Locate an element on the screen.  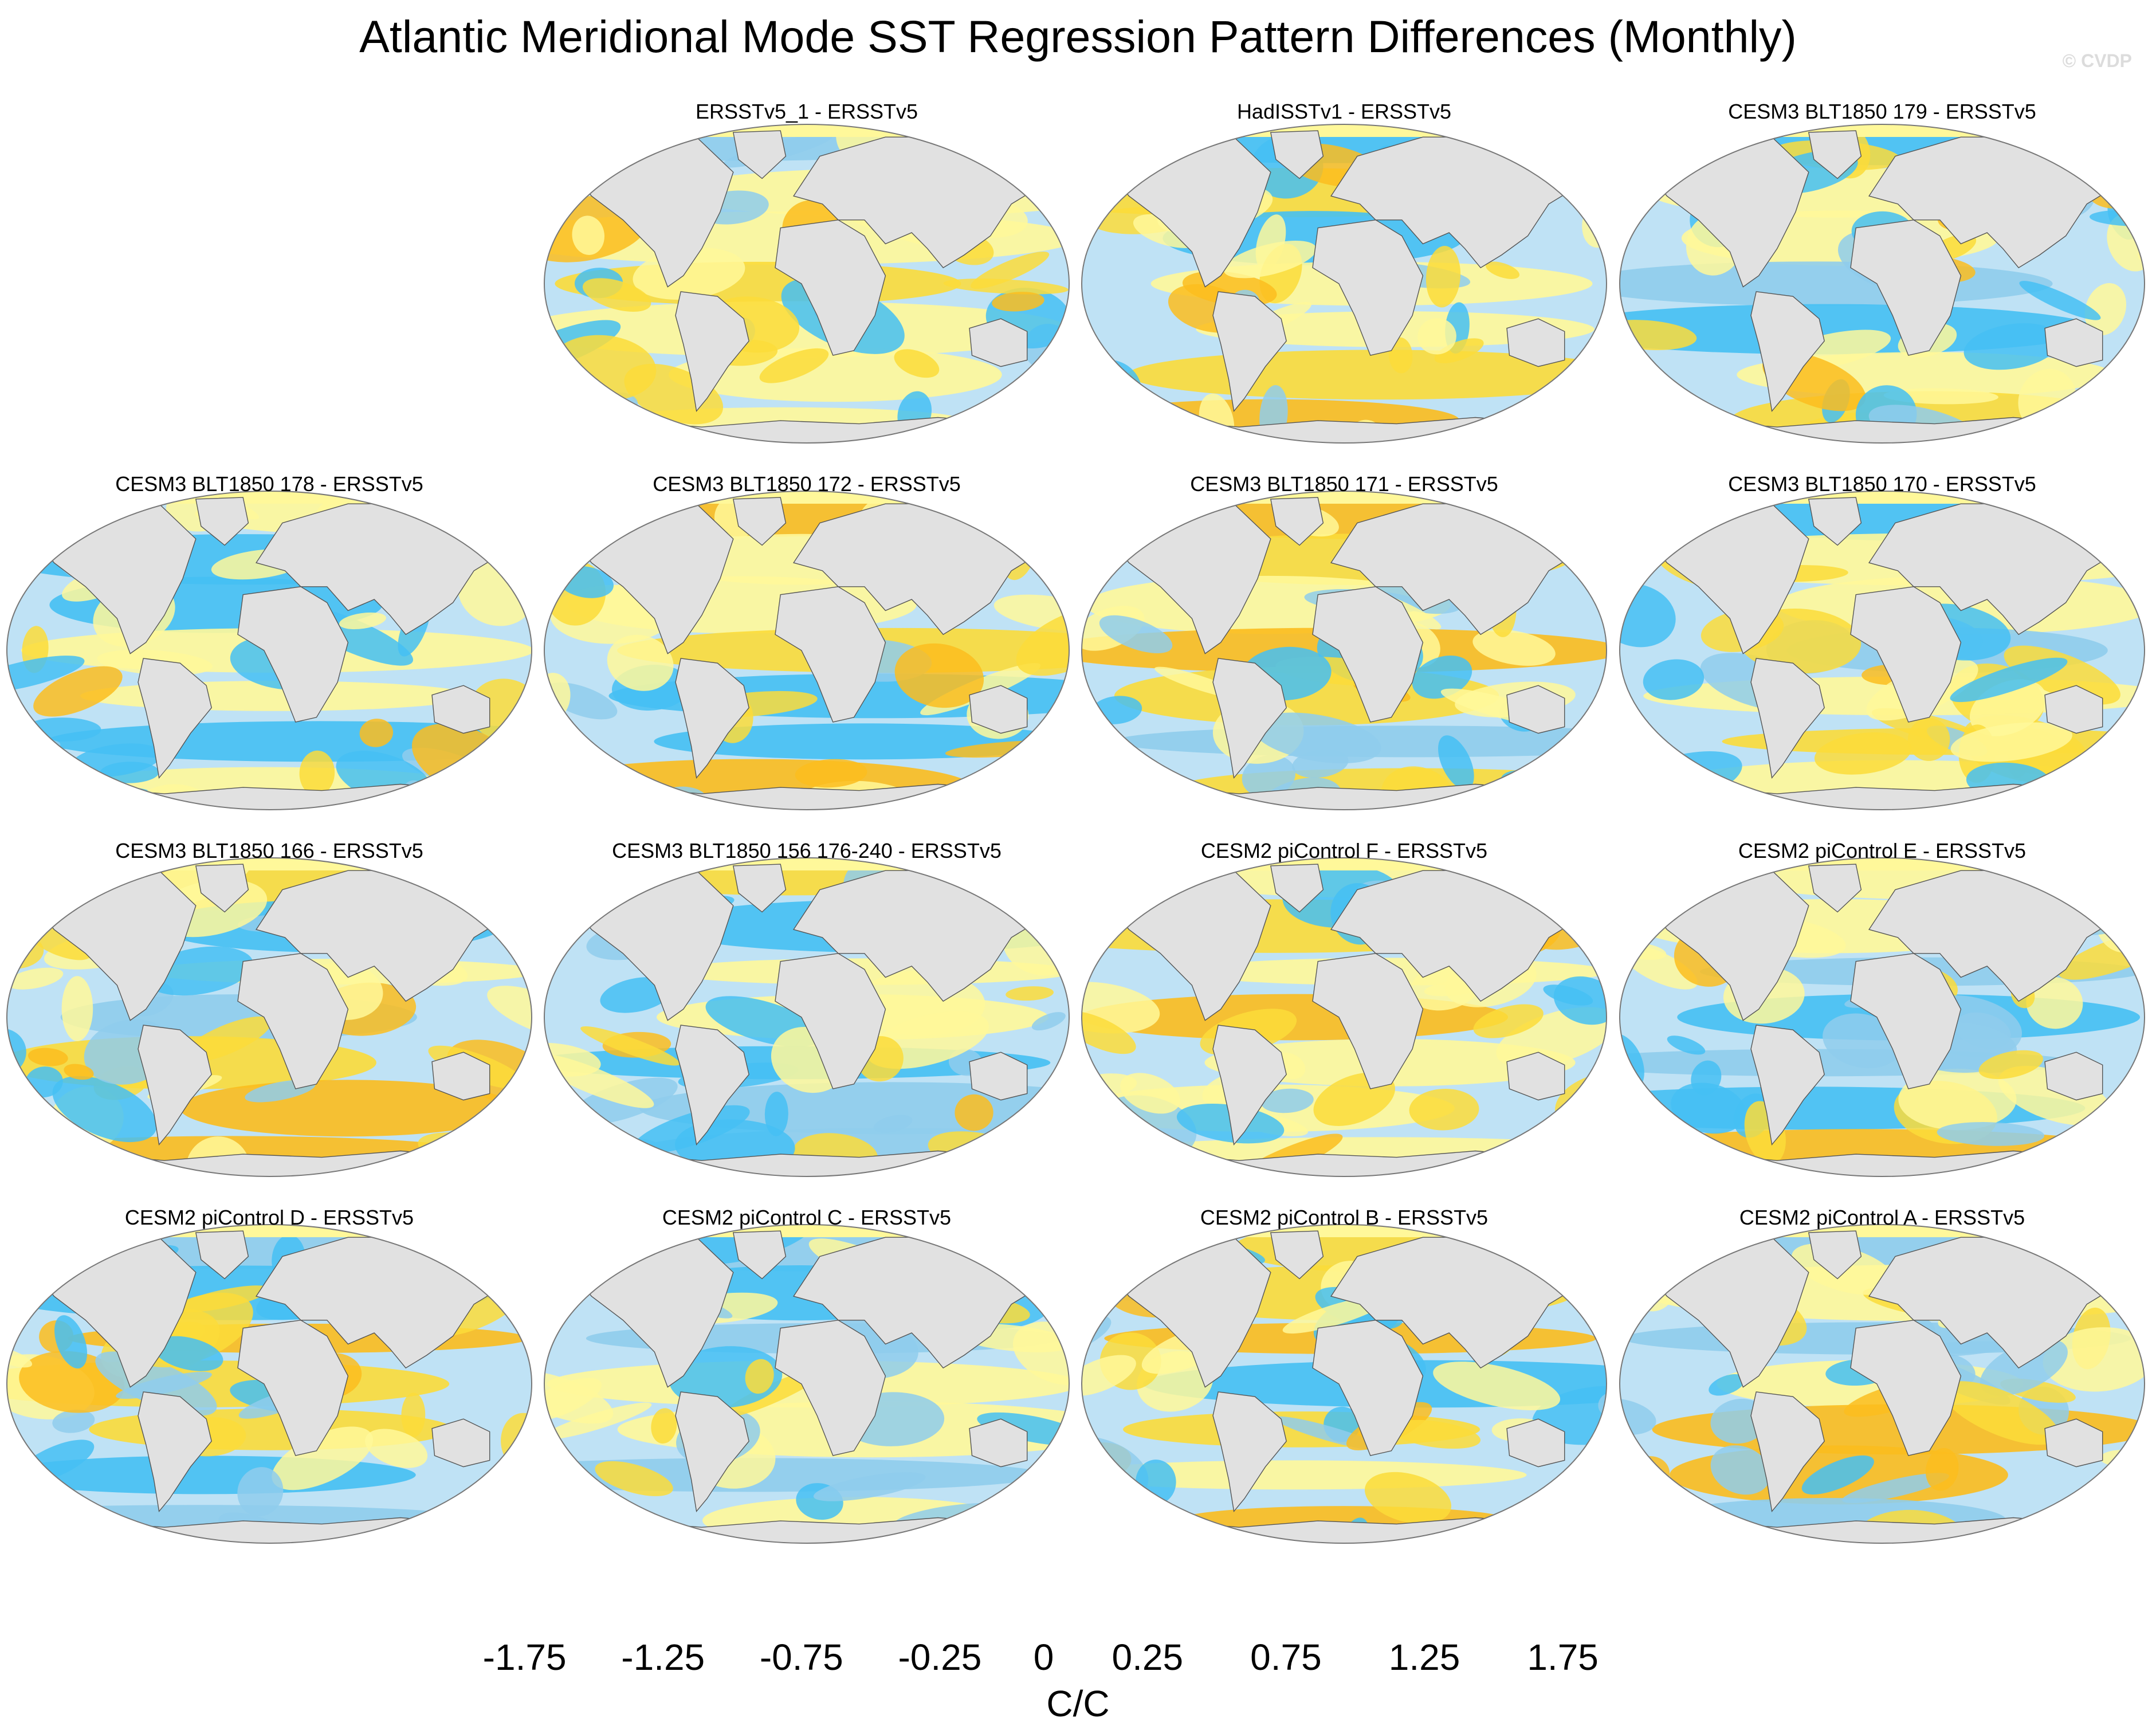
colorbar-tick-label: -1.75 is located at coordinates (524, 1657).